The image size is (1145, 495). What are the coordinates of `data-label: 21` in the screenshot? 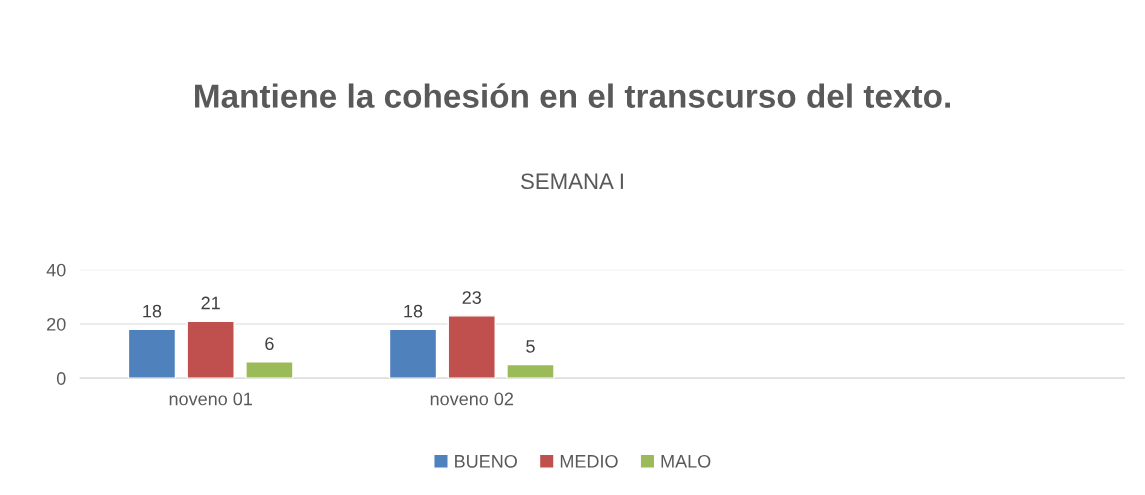 It's located at (210, 303).